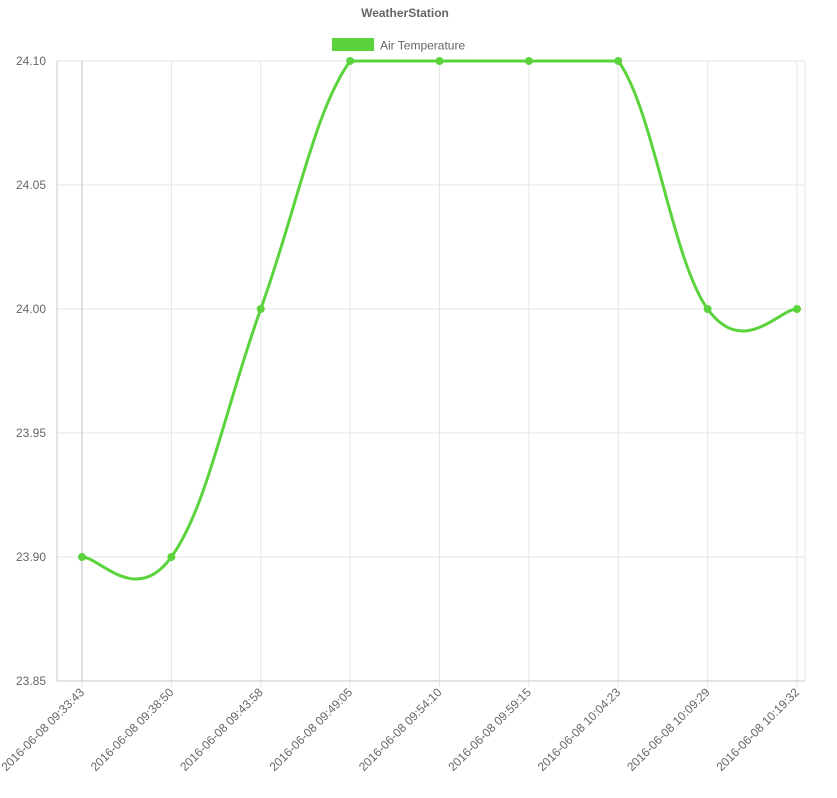  What do you see at coordinates (668, 729) in the screenshot?
I see `x-tick-label: 2016-06-08 10:09:29` at bounding box center [668, 729].